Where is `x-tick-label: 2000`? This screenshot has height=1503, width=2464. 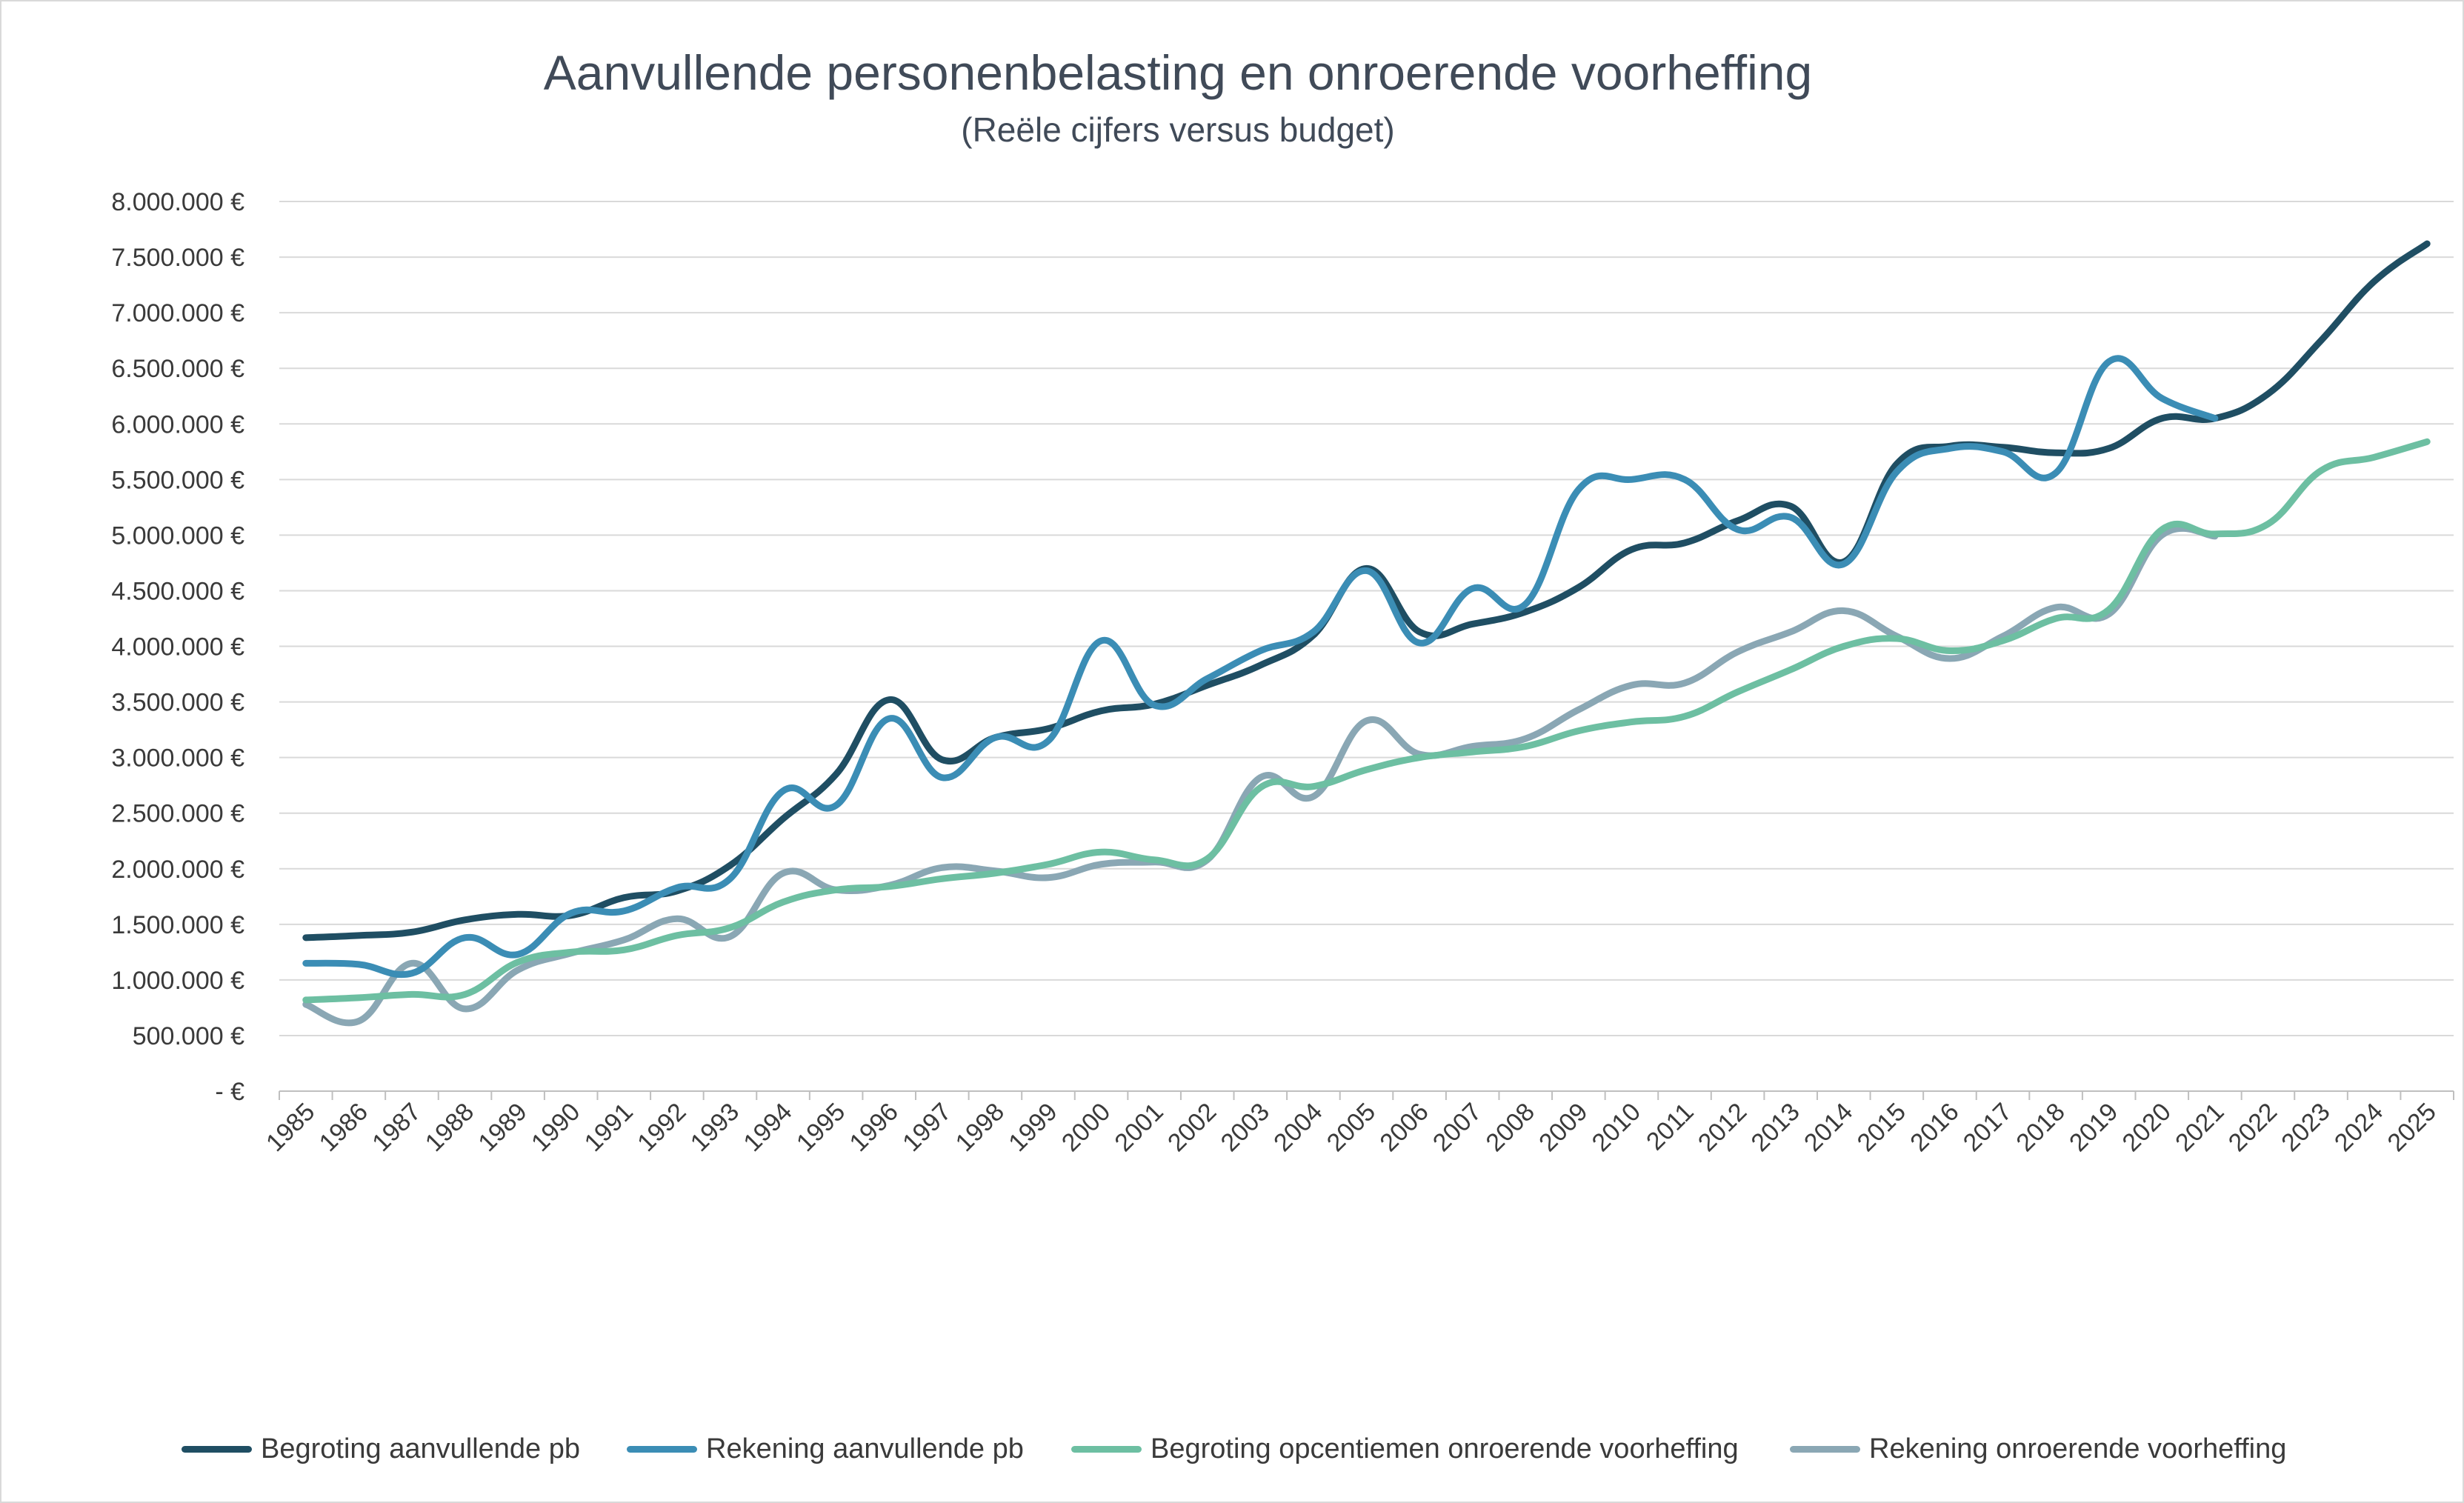
x-tick-label: 2000 is located at coordinates (1086, 1127).